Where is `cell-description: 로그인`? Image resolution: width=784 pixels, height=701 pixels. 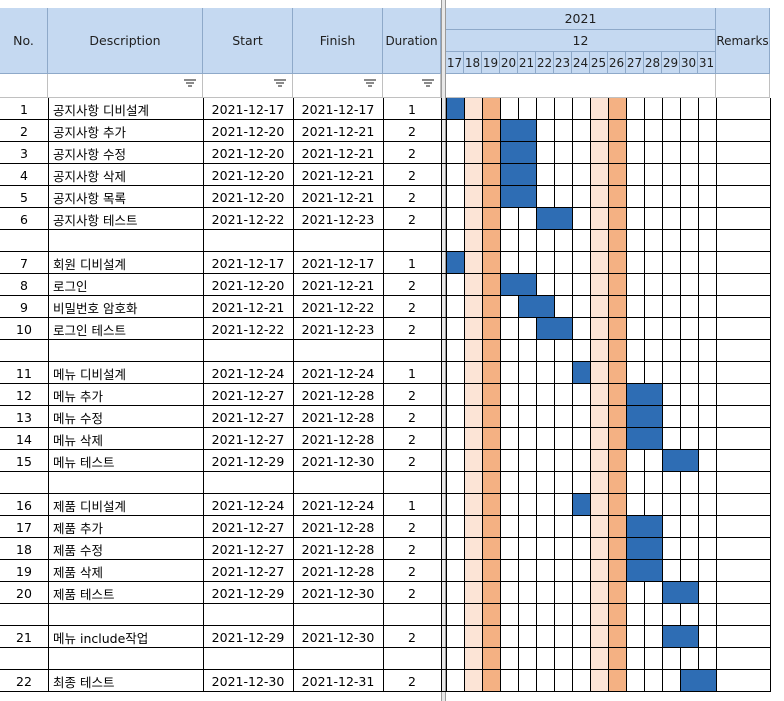
cell-description: 로그인 is located at coordinates (70, 286).